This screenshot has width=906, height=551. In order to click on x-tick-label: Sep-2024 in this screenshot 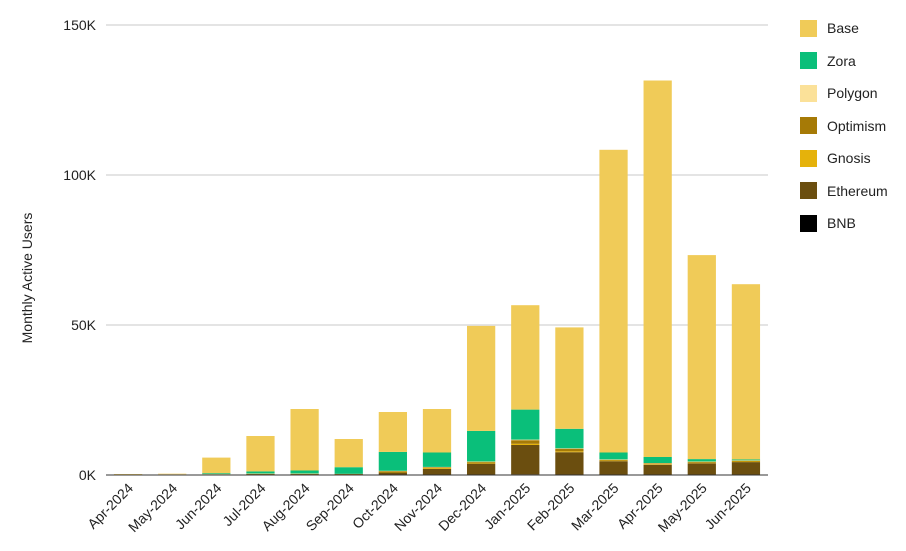, I will do `click(330, 507)`.